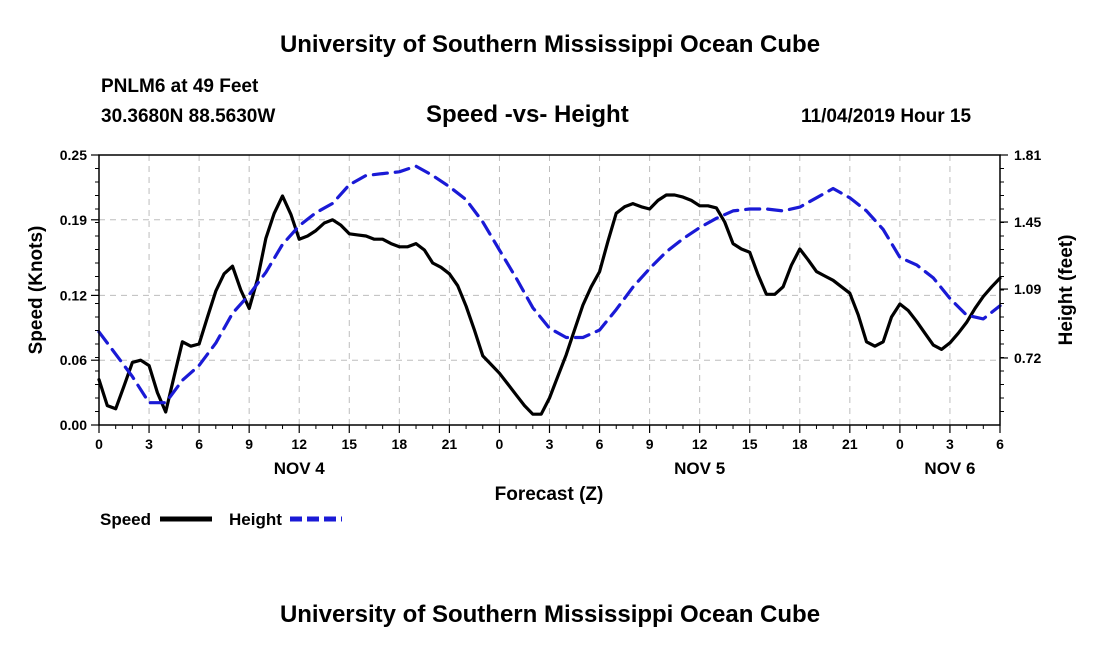 This screenshot has height=650, width=1100. I want to click on day-label: NOV 6, so click(949, 468).